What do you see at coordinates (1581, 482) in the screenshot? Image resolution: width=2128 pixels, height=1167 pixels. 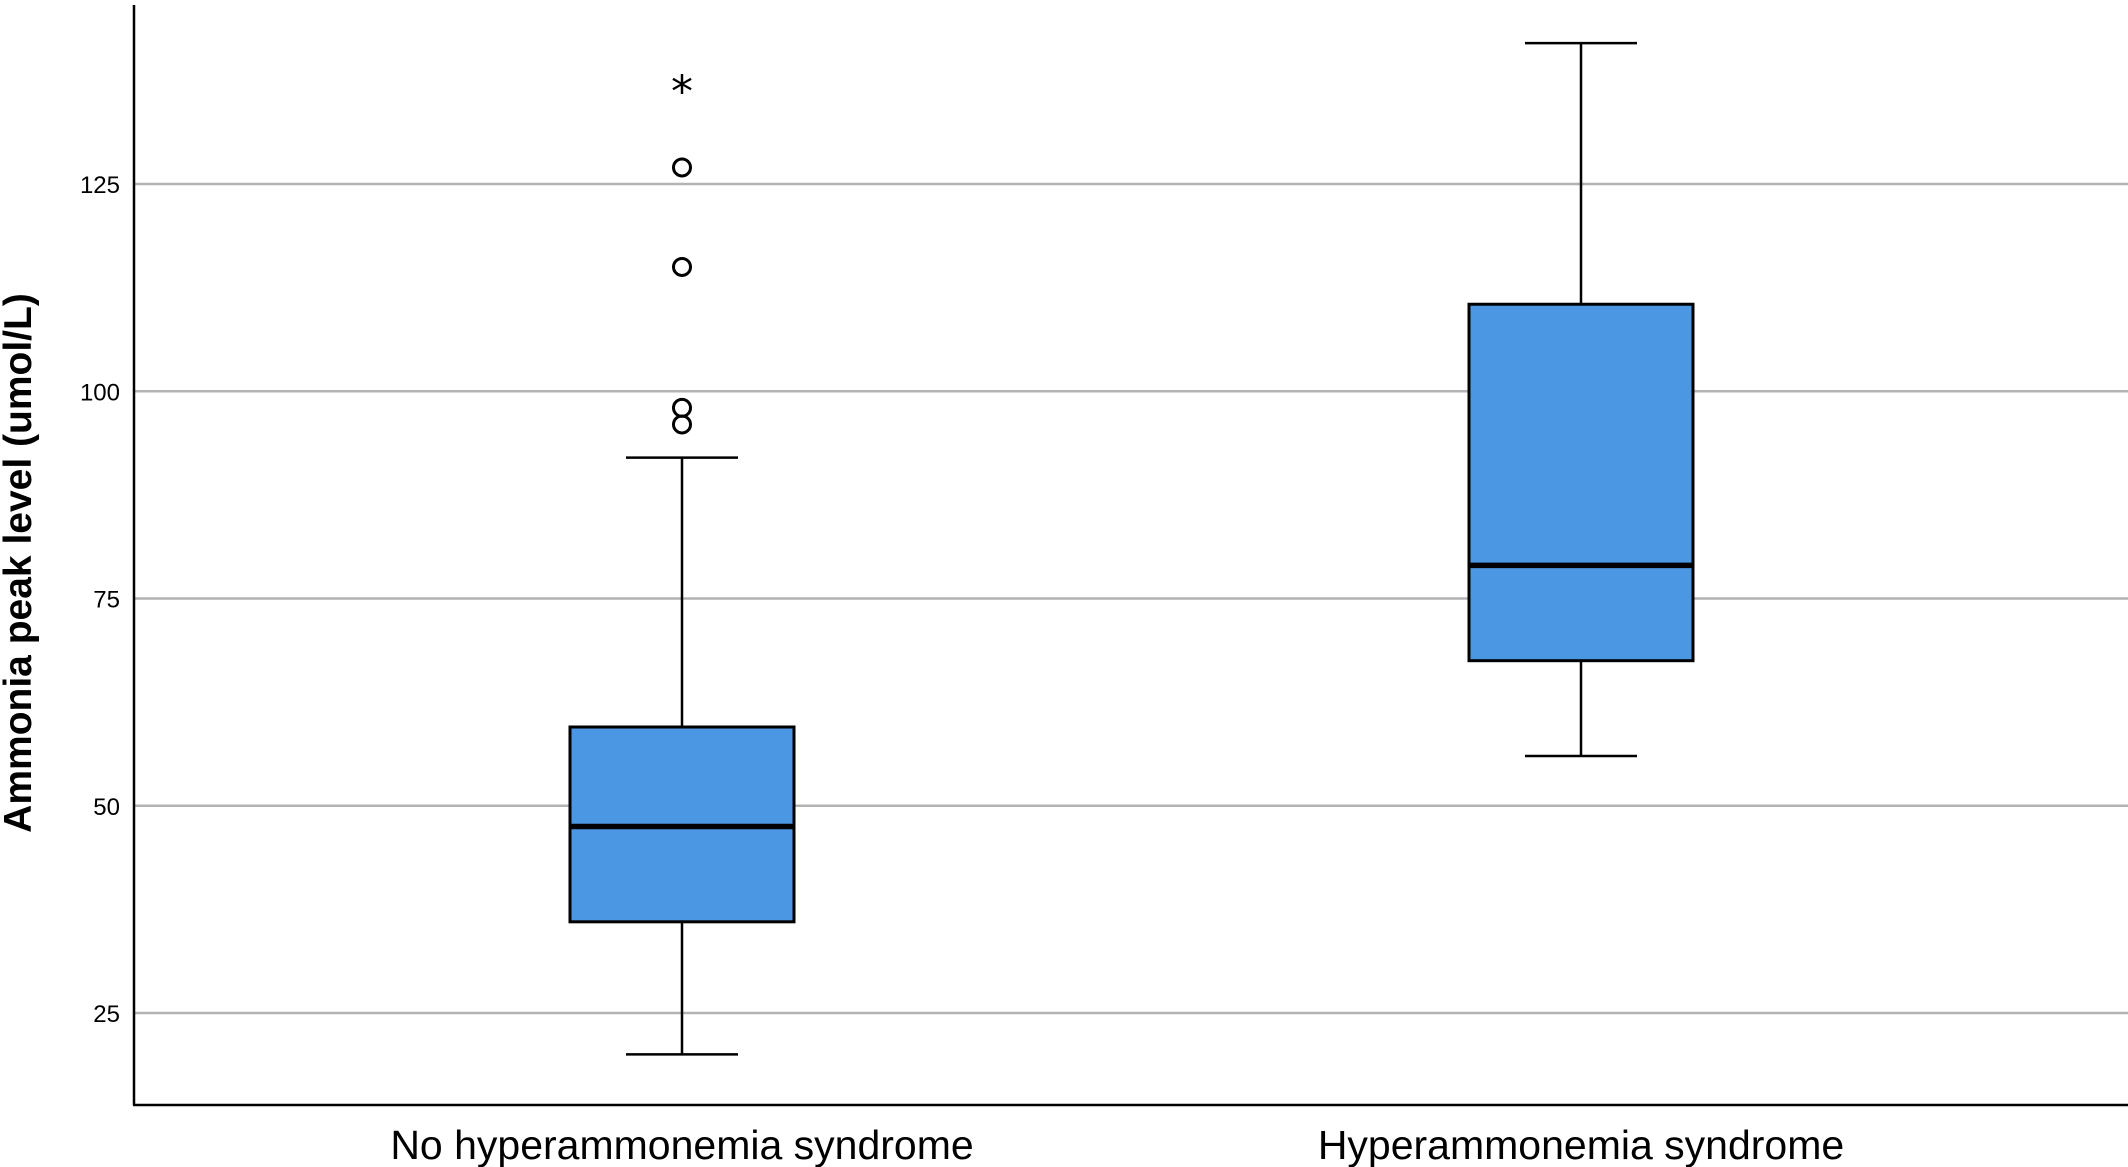 I see `iqr-box` at bounding box center [1581, 482].